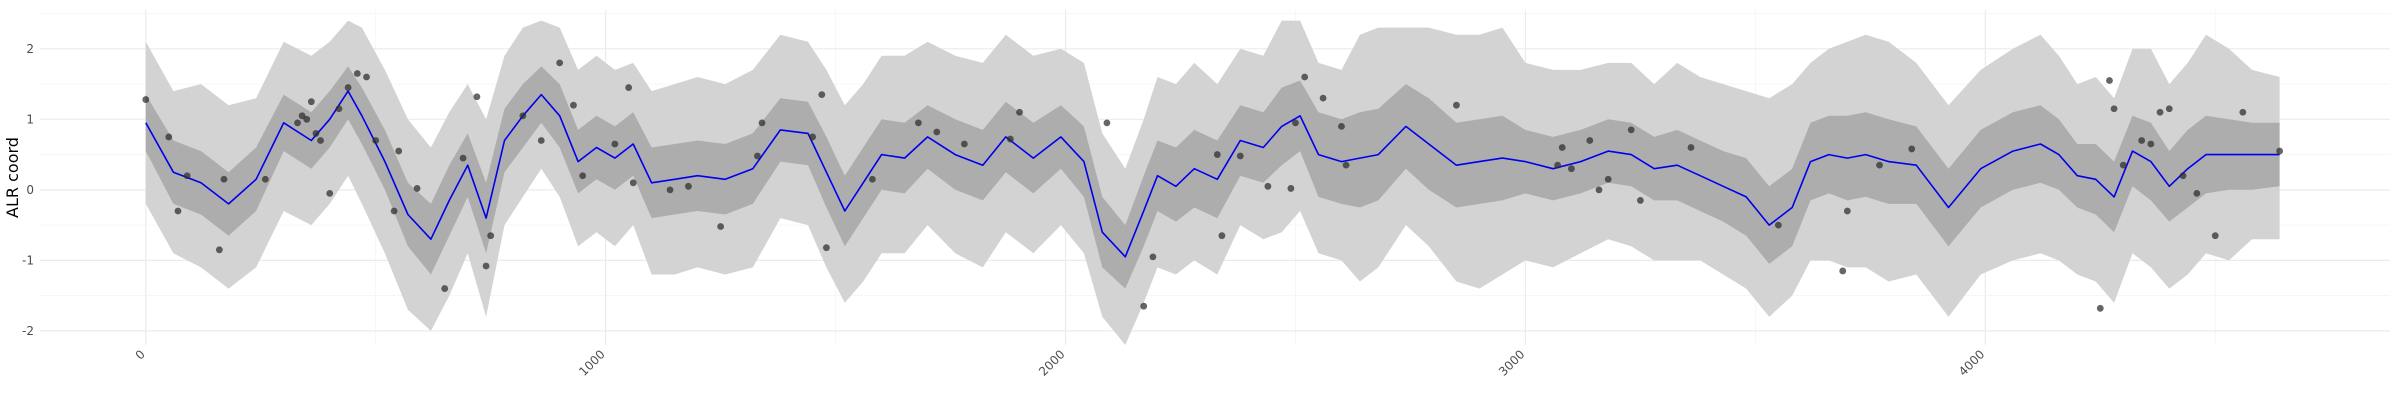 This screenshot has width=2400, height=400. I want to click on y-tick-label: 2, so click(30, 49).